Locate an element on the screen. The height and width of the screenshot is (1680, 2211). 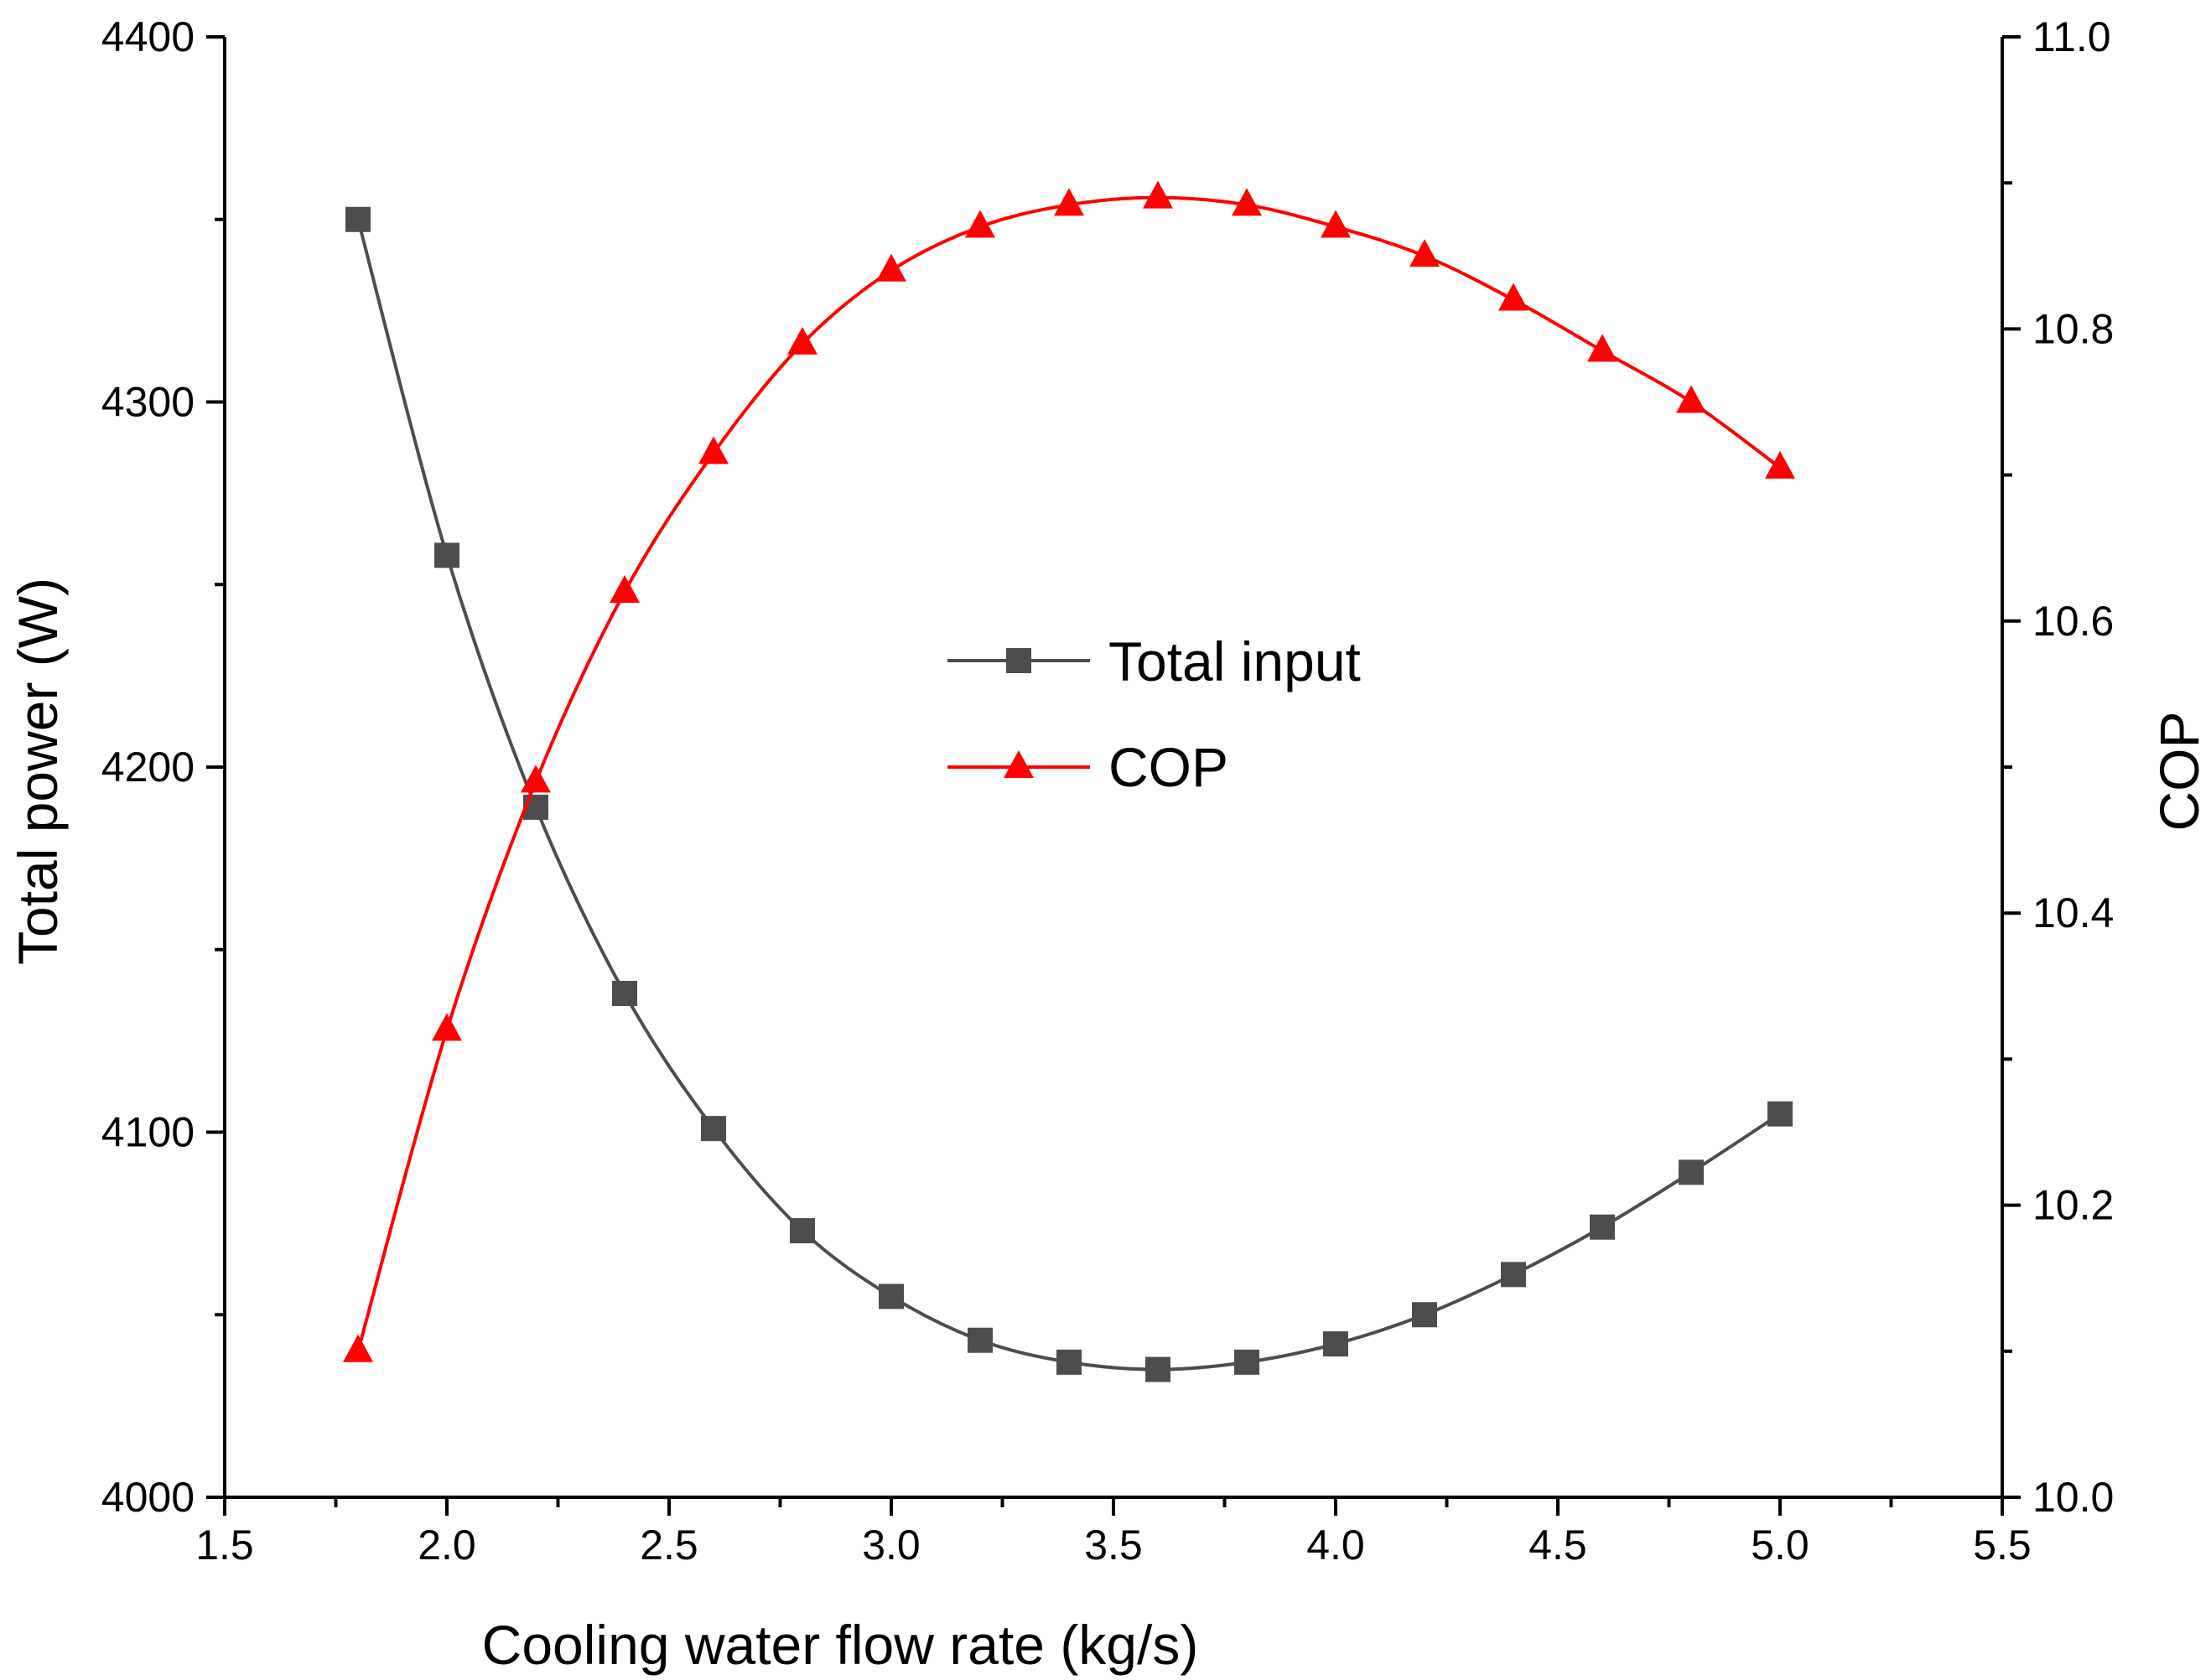
y2-tick-label: 10.0 is located at coordinates (2073, 1497).